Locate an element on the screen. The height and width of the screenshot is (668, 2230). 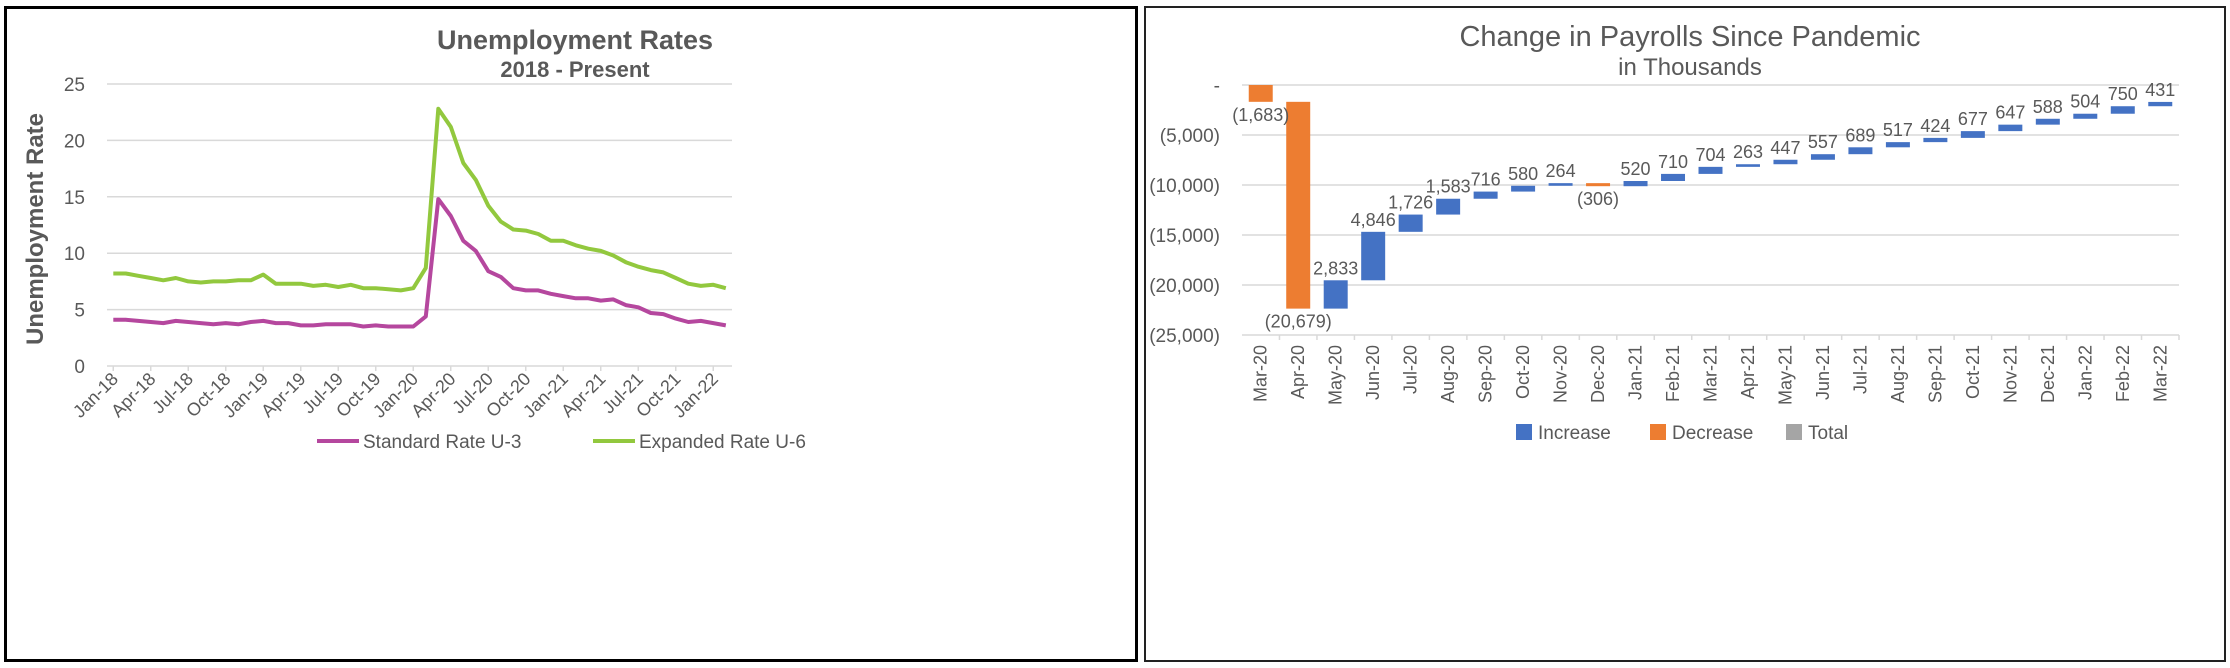
x-tick-label: Aug-21 is located at coordinates (1898, 374).